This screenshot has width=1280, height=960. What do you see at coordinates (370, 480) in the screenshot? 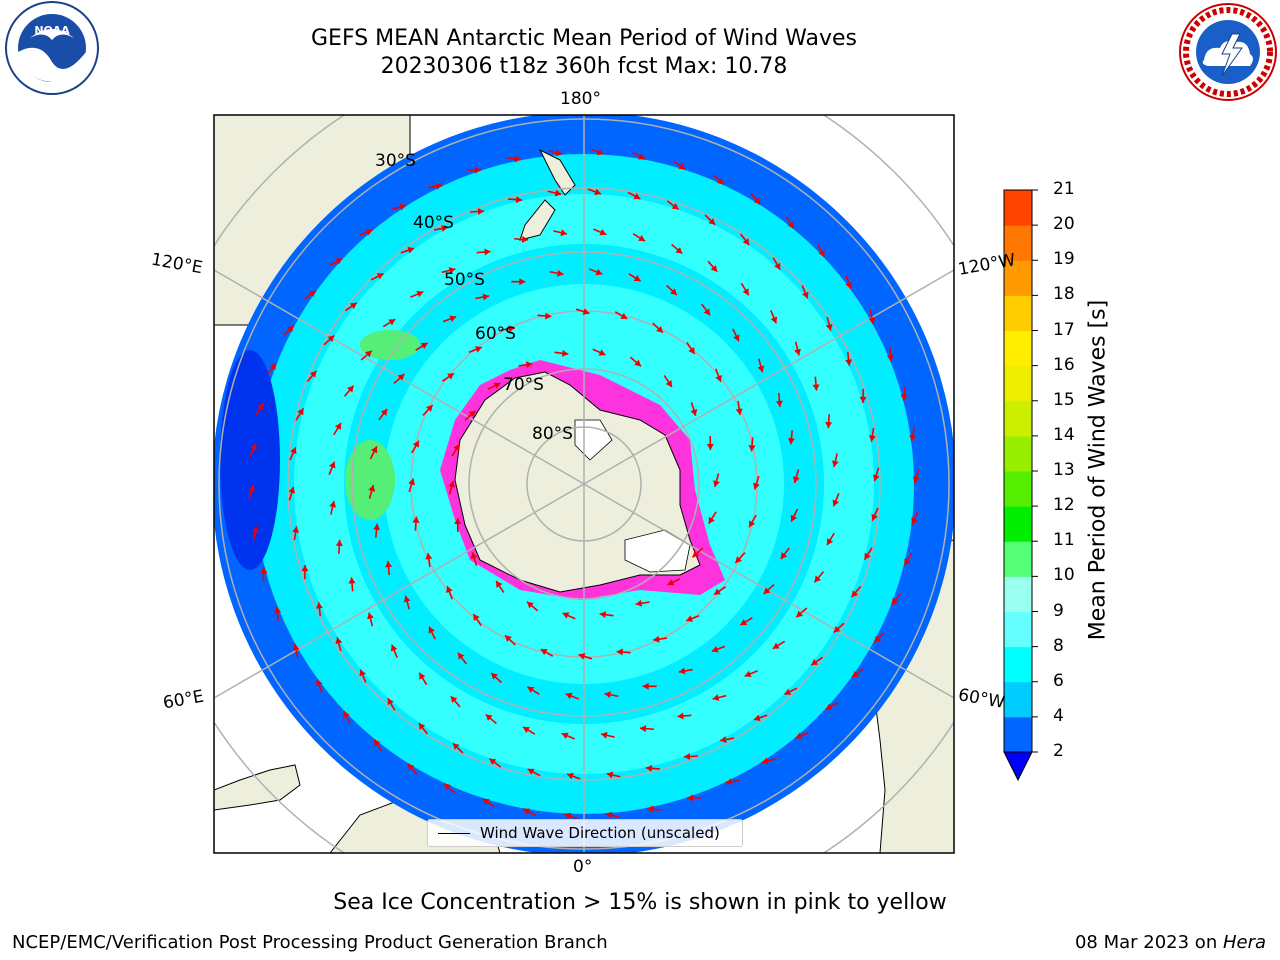
I see `green-patch` at bounding box center [370, 480].